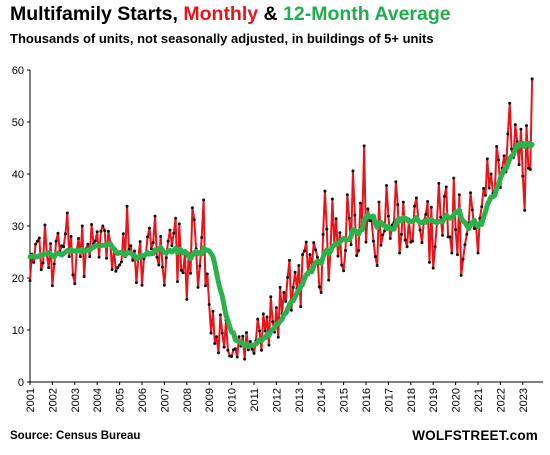 The height and width of the screenshot is (455, 550). Describe the element at coordinates (255, 400) in the screenshot. I see `x-tick-label: 2011` at that location.